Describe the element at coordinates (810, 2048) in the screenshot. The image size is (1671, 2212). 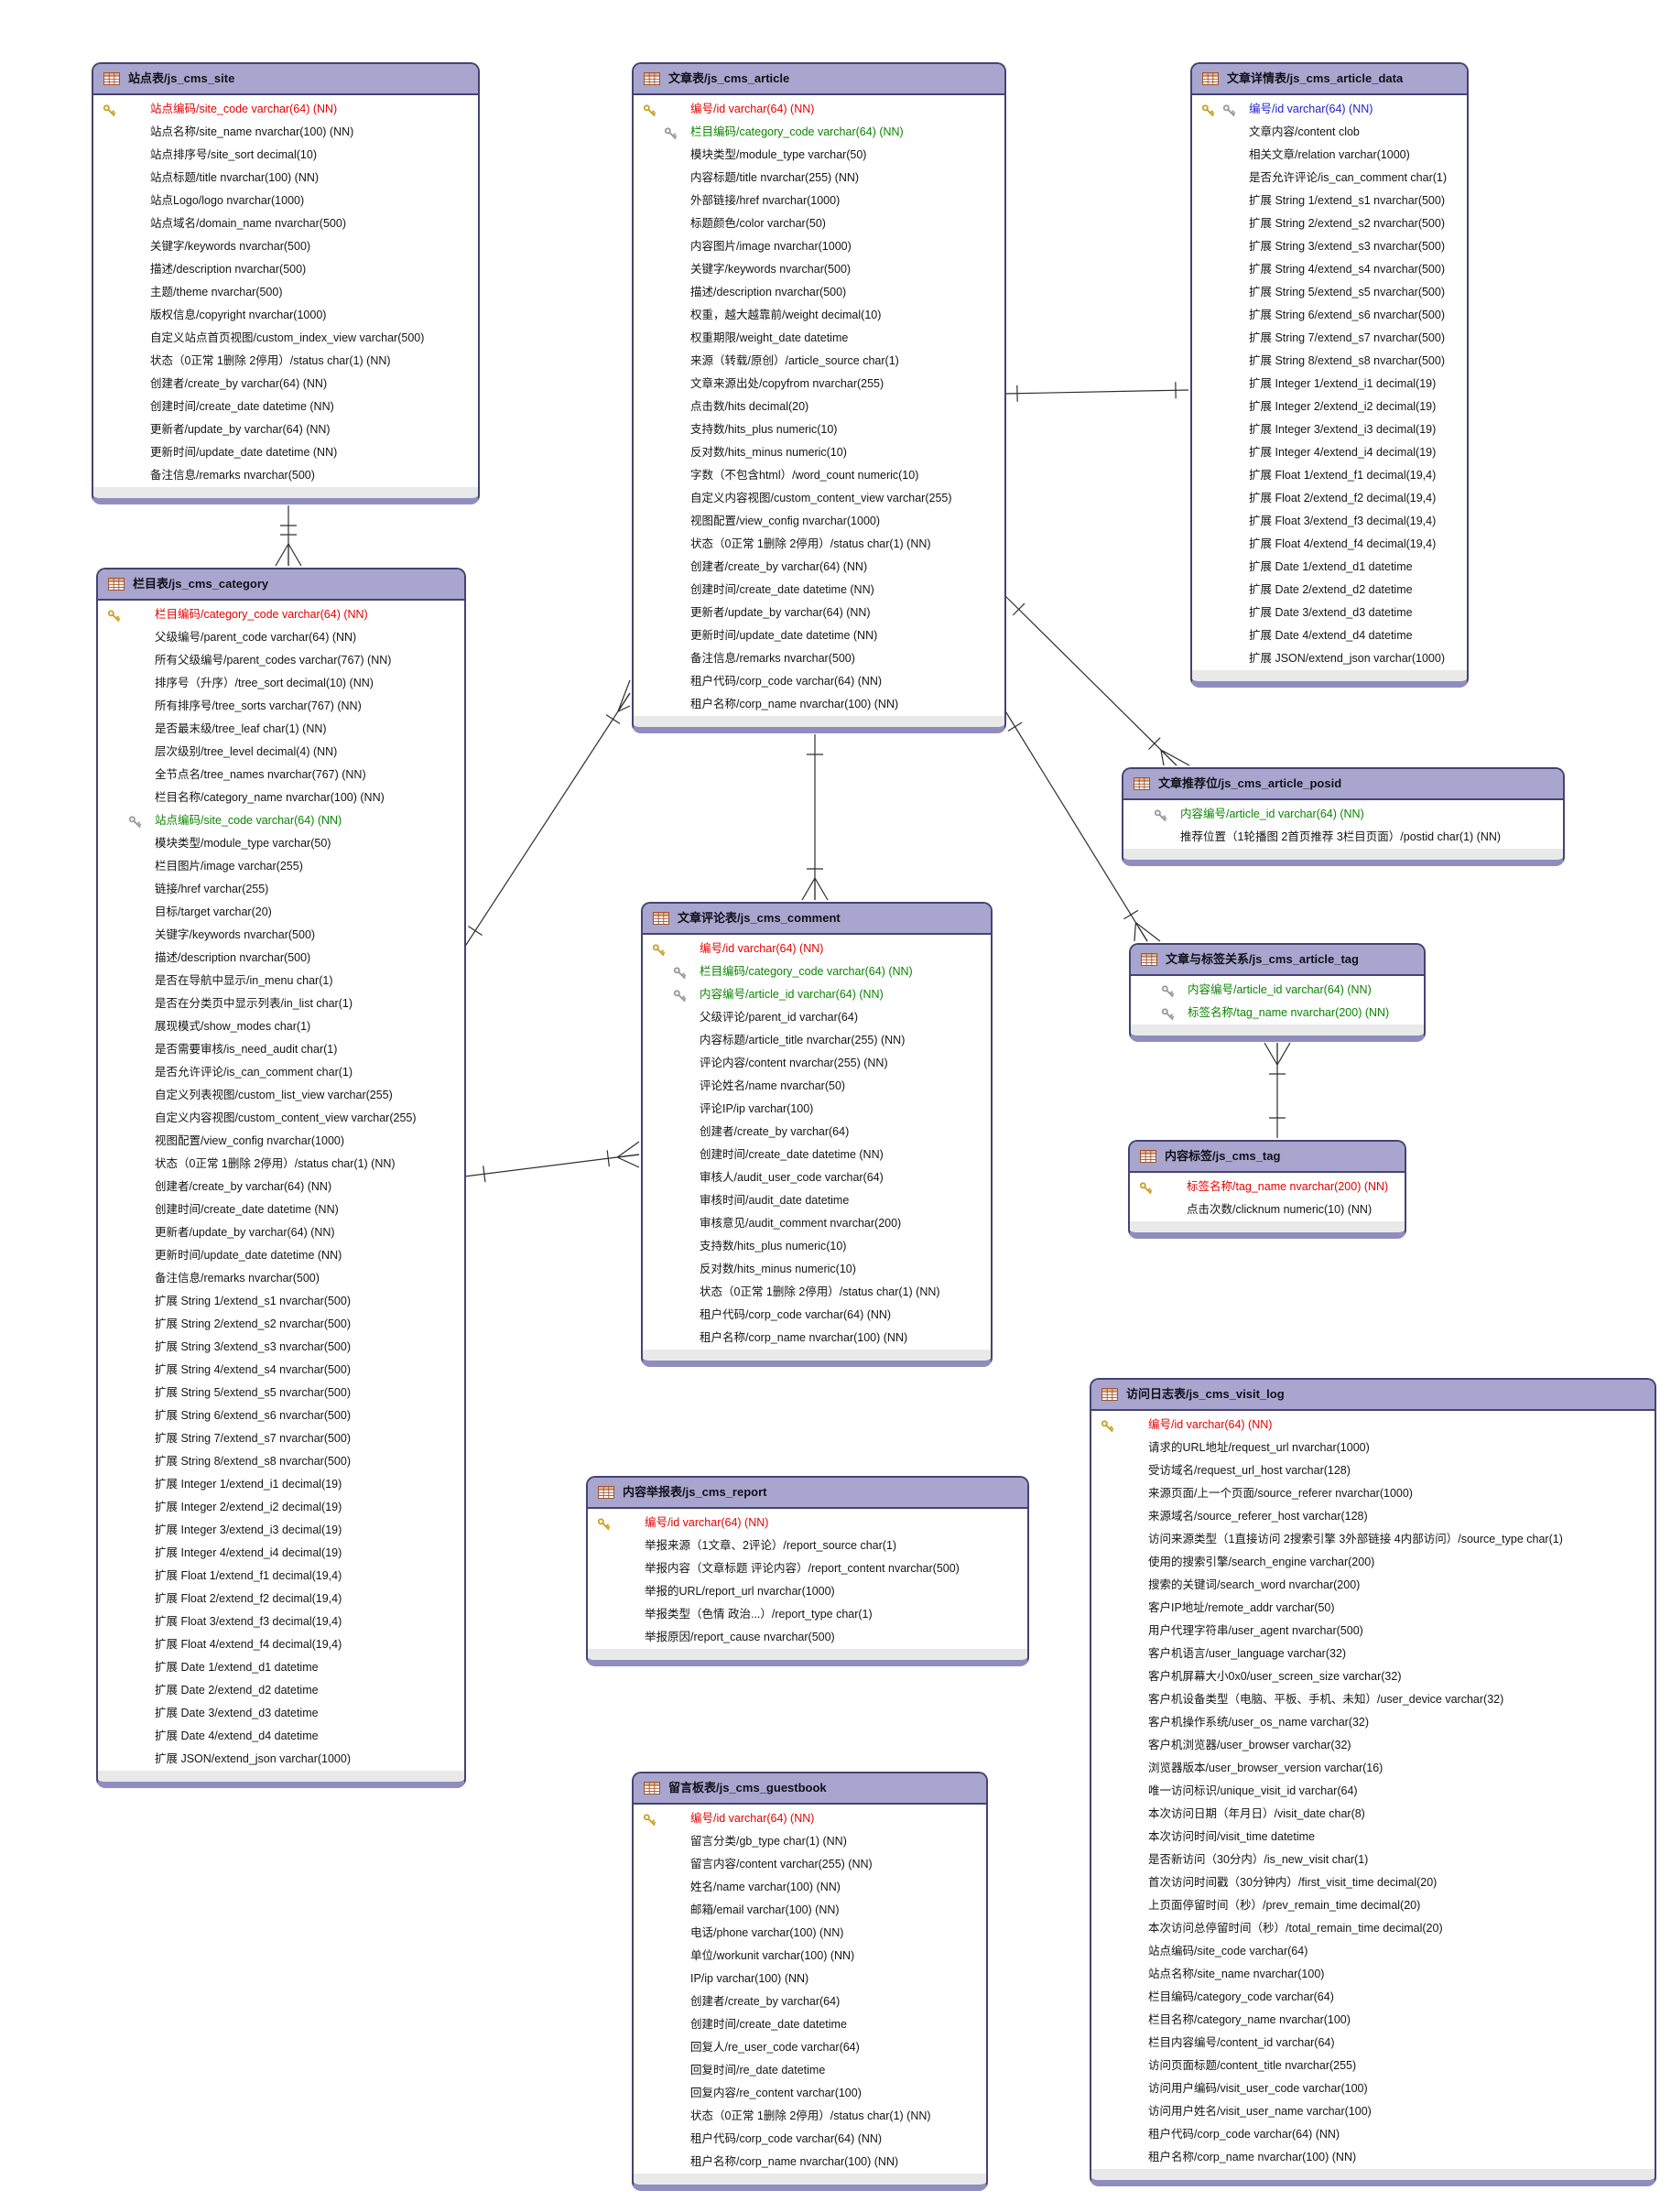
I see `field-row: 回复人/re_user_code varchar(64)` at that location.